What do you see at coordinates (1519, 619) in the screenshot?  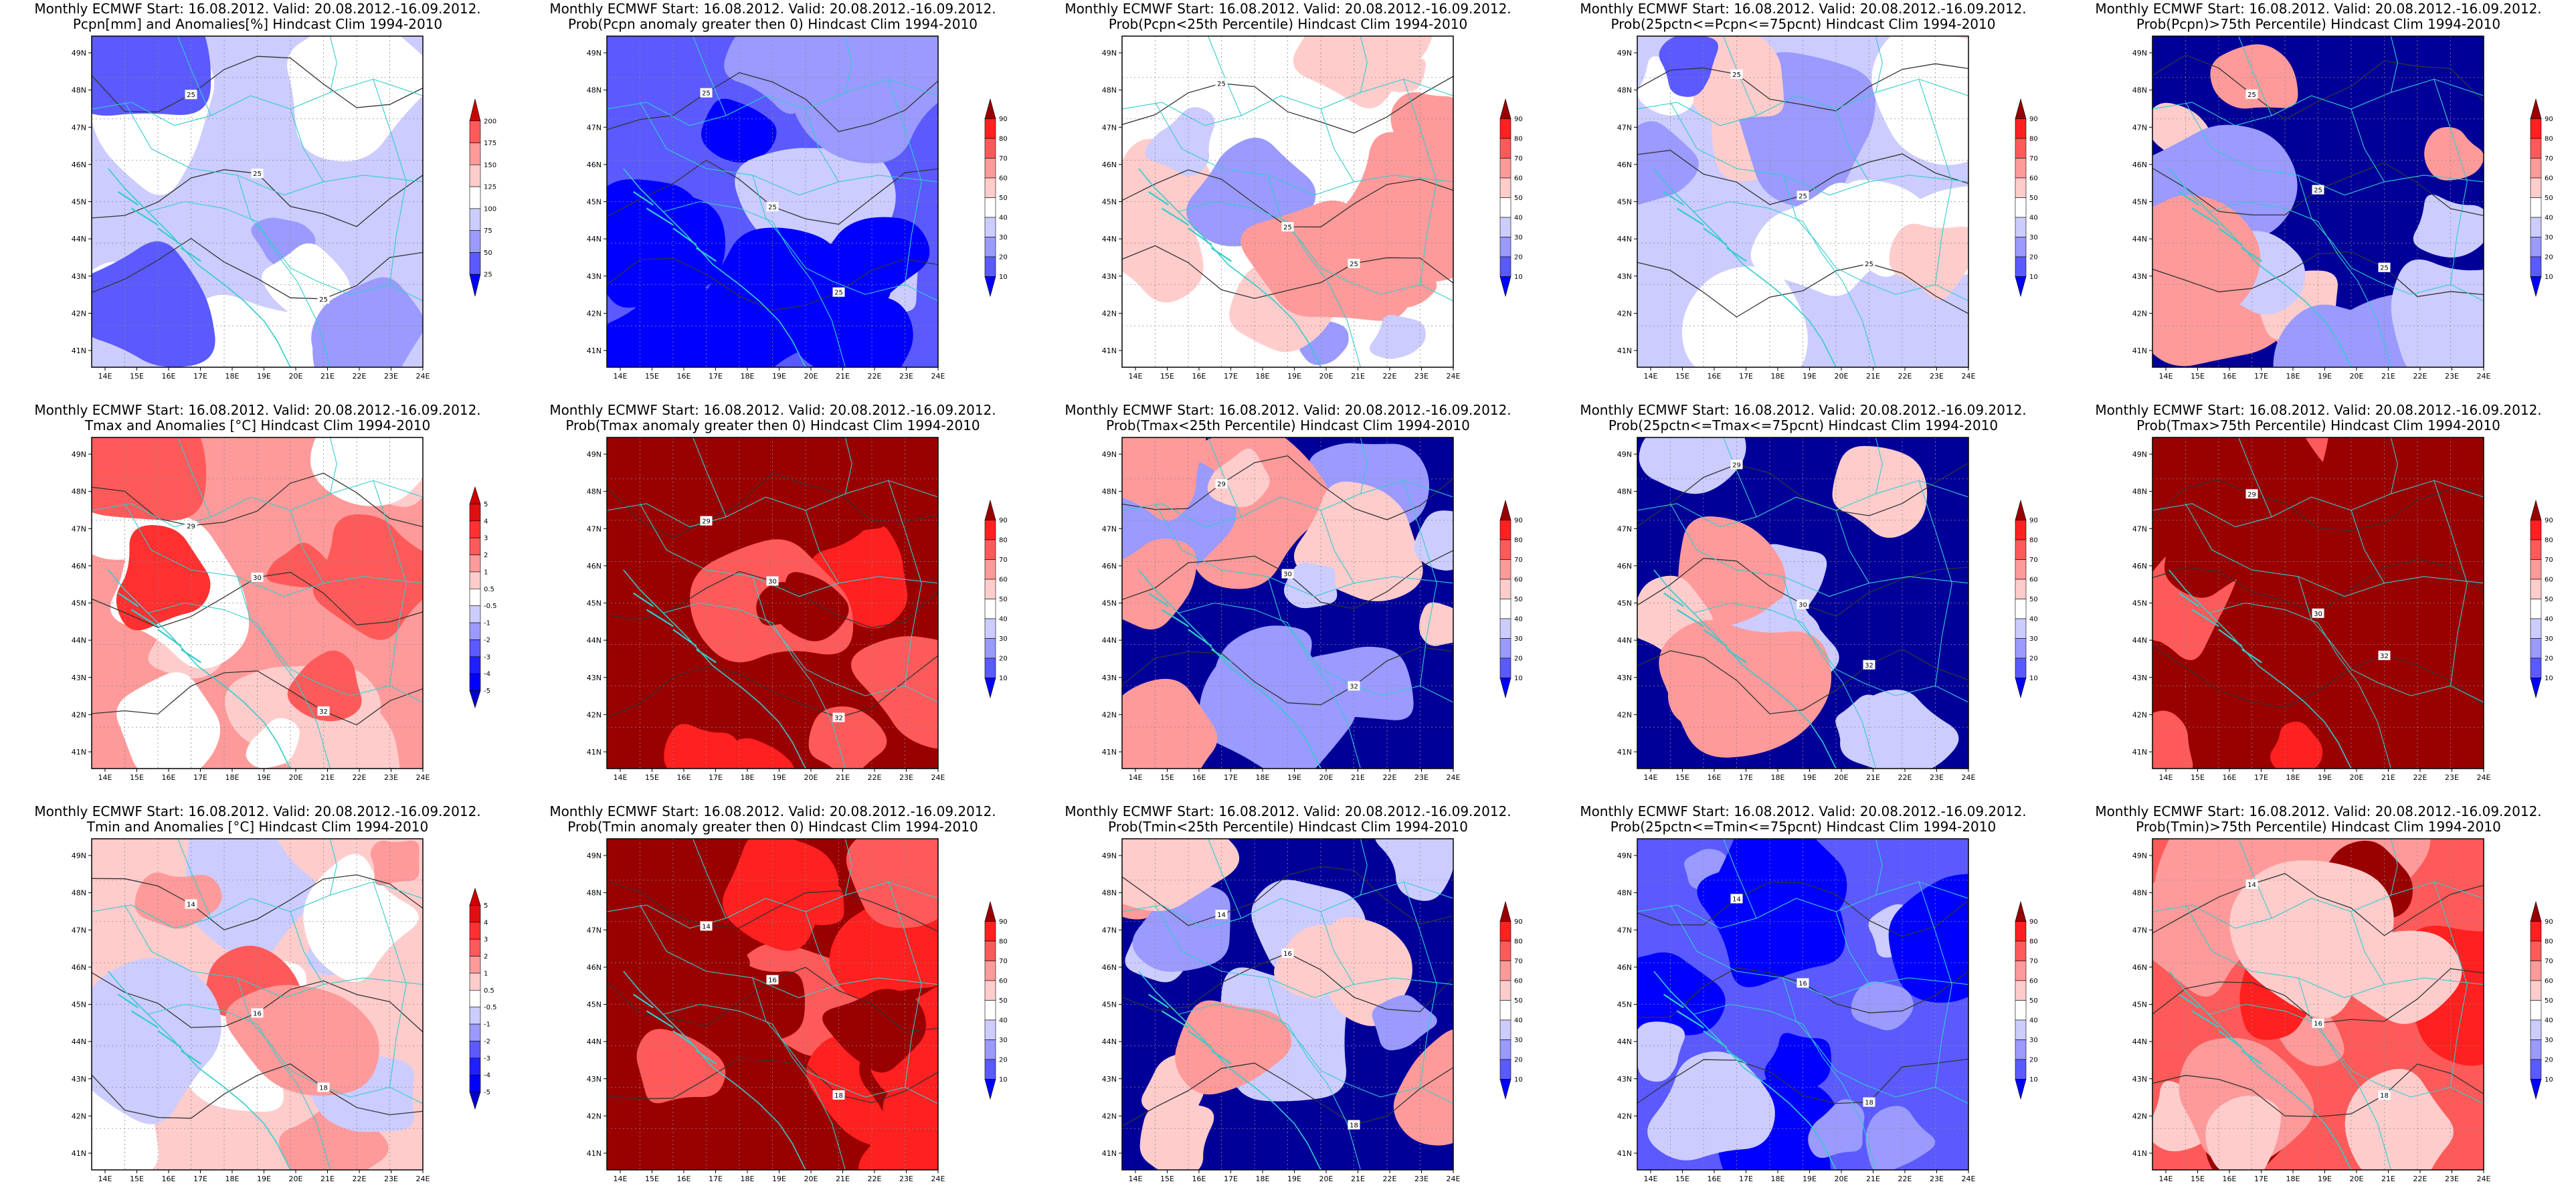 I see `legend-label: 40` at bounding box center [1519, 619].